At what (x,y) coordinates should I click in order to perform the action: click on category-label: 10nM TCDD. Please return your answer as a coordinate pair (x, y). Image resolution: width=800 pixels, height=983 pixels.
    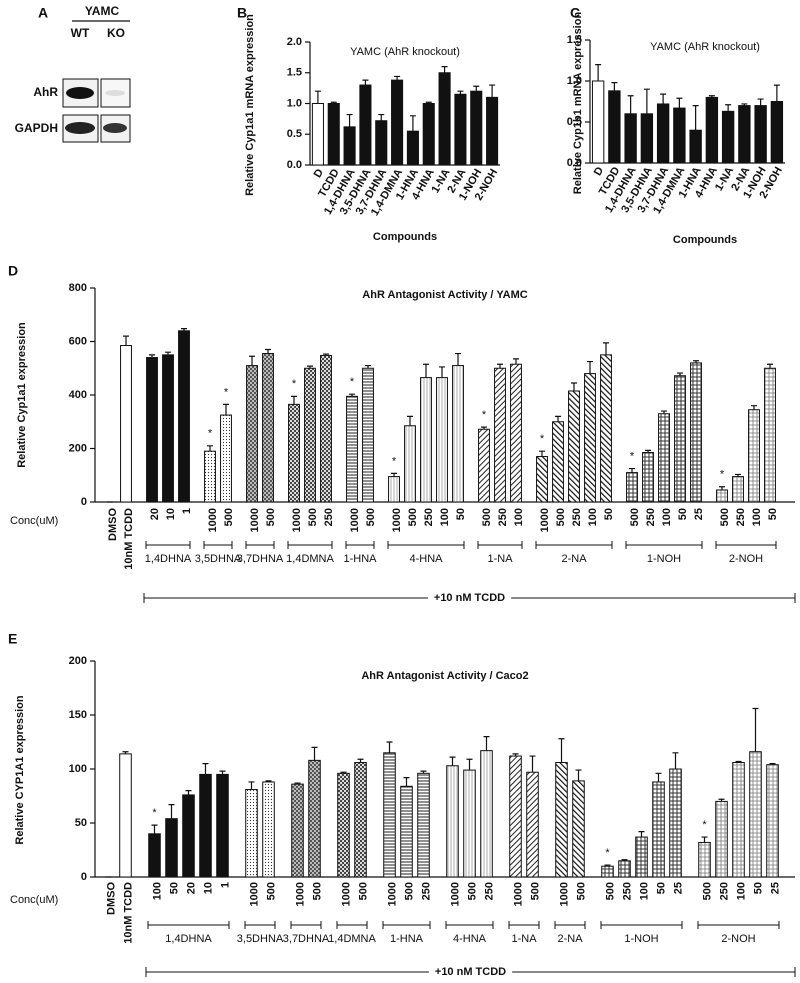
    Looking at the image, I should click on (128, 913).